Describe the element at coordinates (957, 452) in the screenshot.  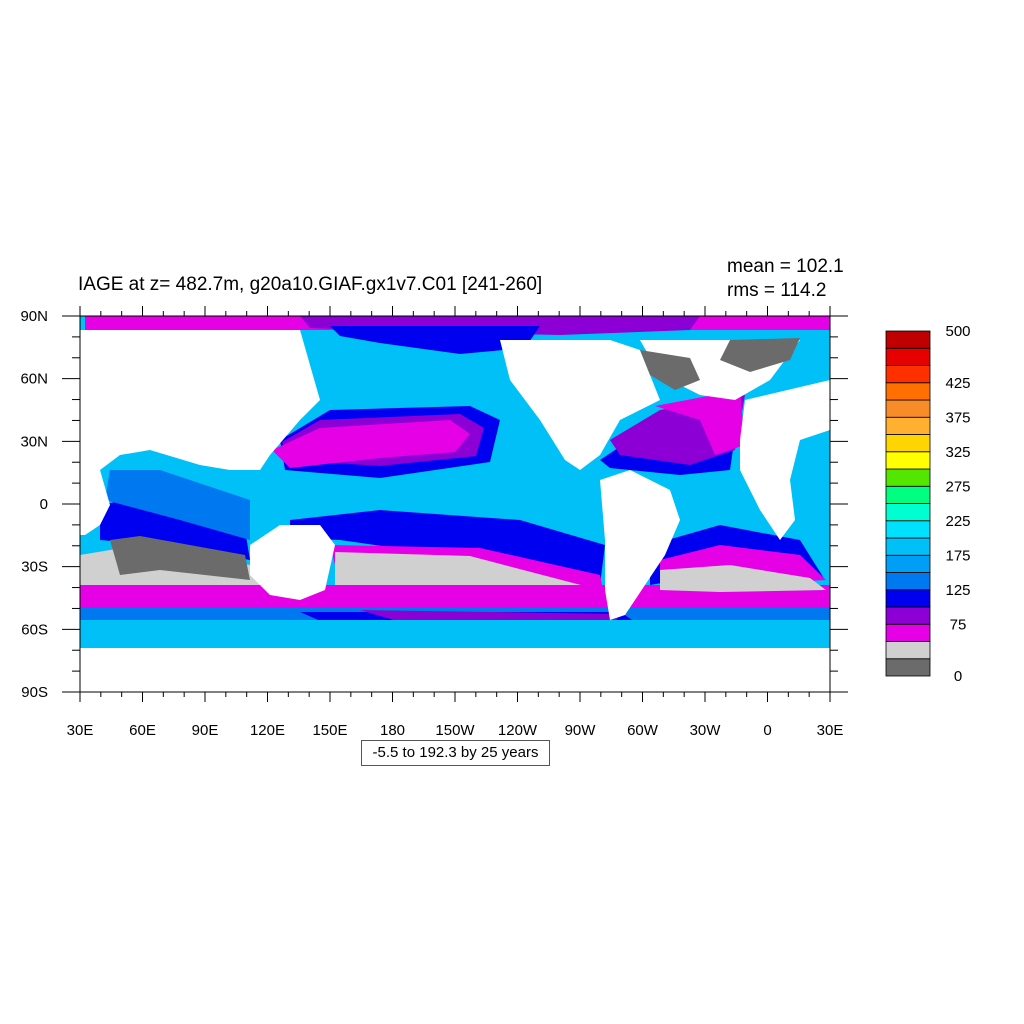
I see `colorbar-label: 325` at that location.